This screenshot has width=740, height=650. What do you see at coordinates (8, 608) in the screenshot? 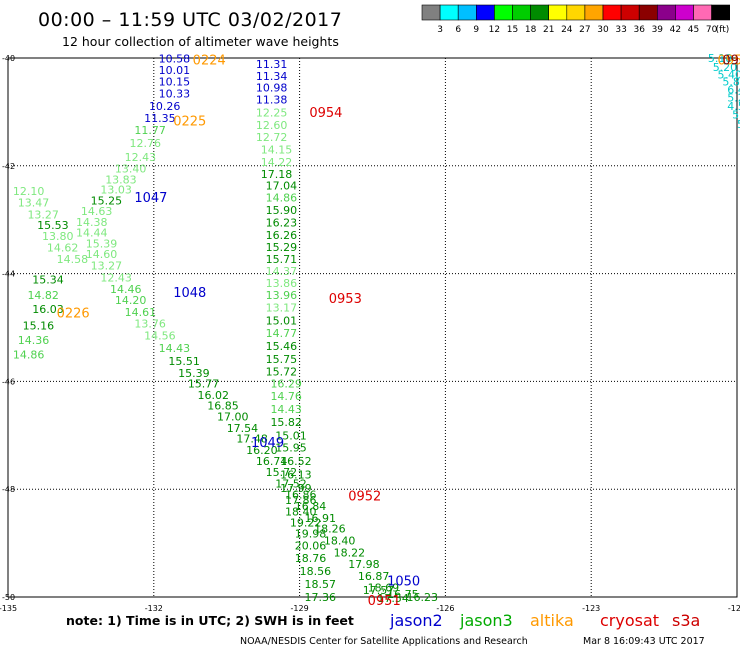
I see `x-tick-label: -135` at bounding box center [8, 608].